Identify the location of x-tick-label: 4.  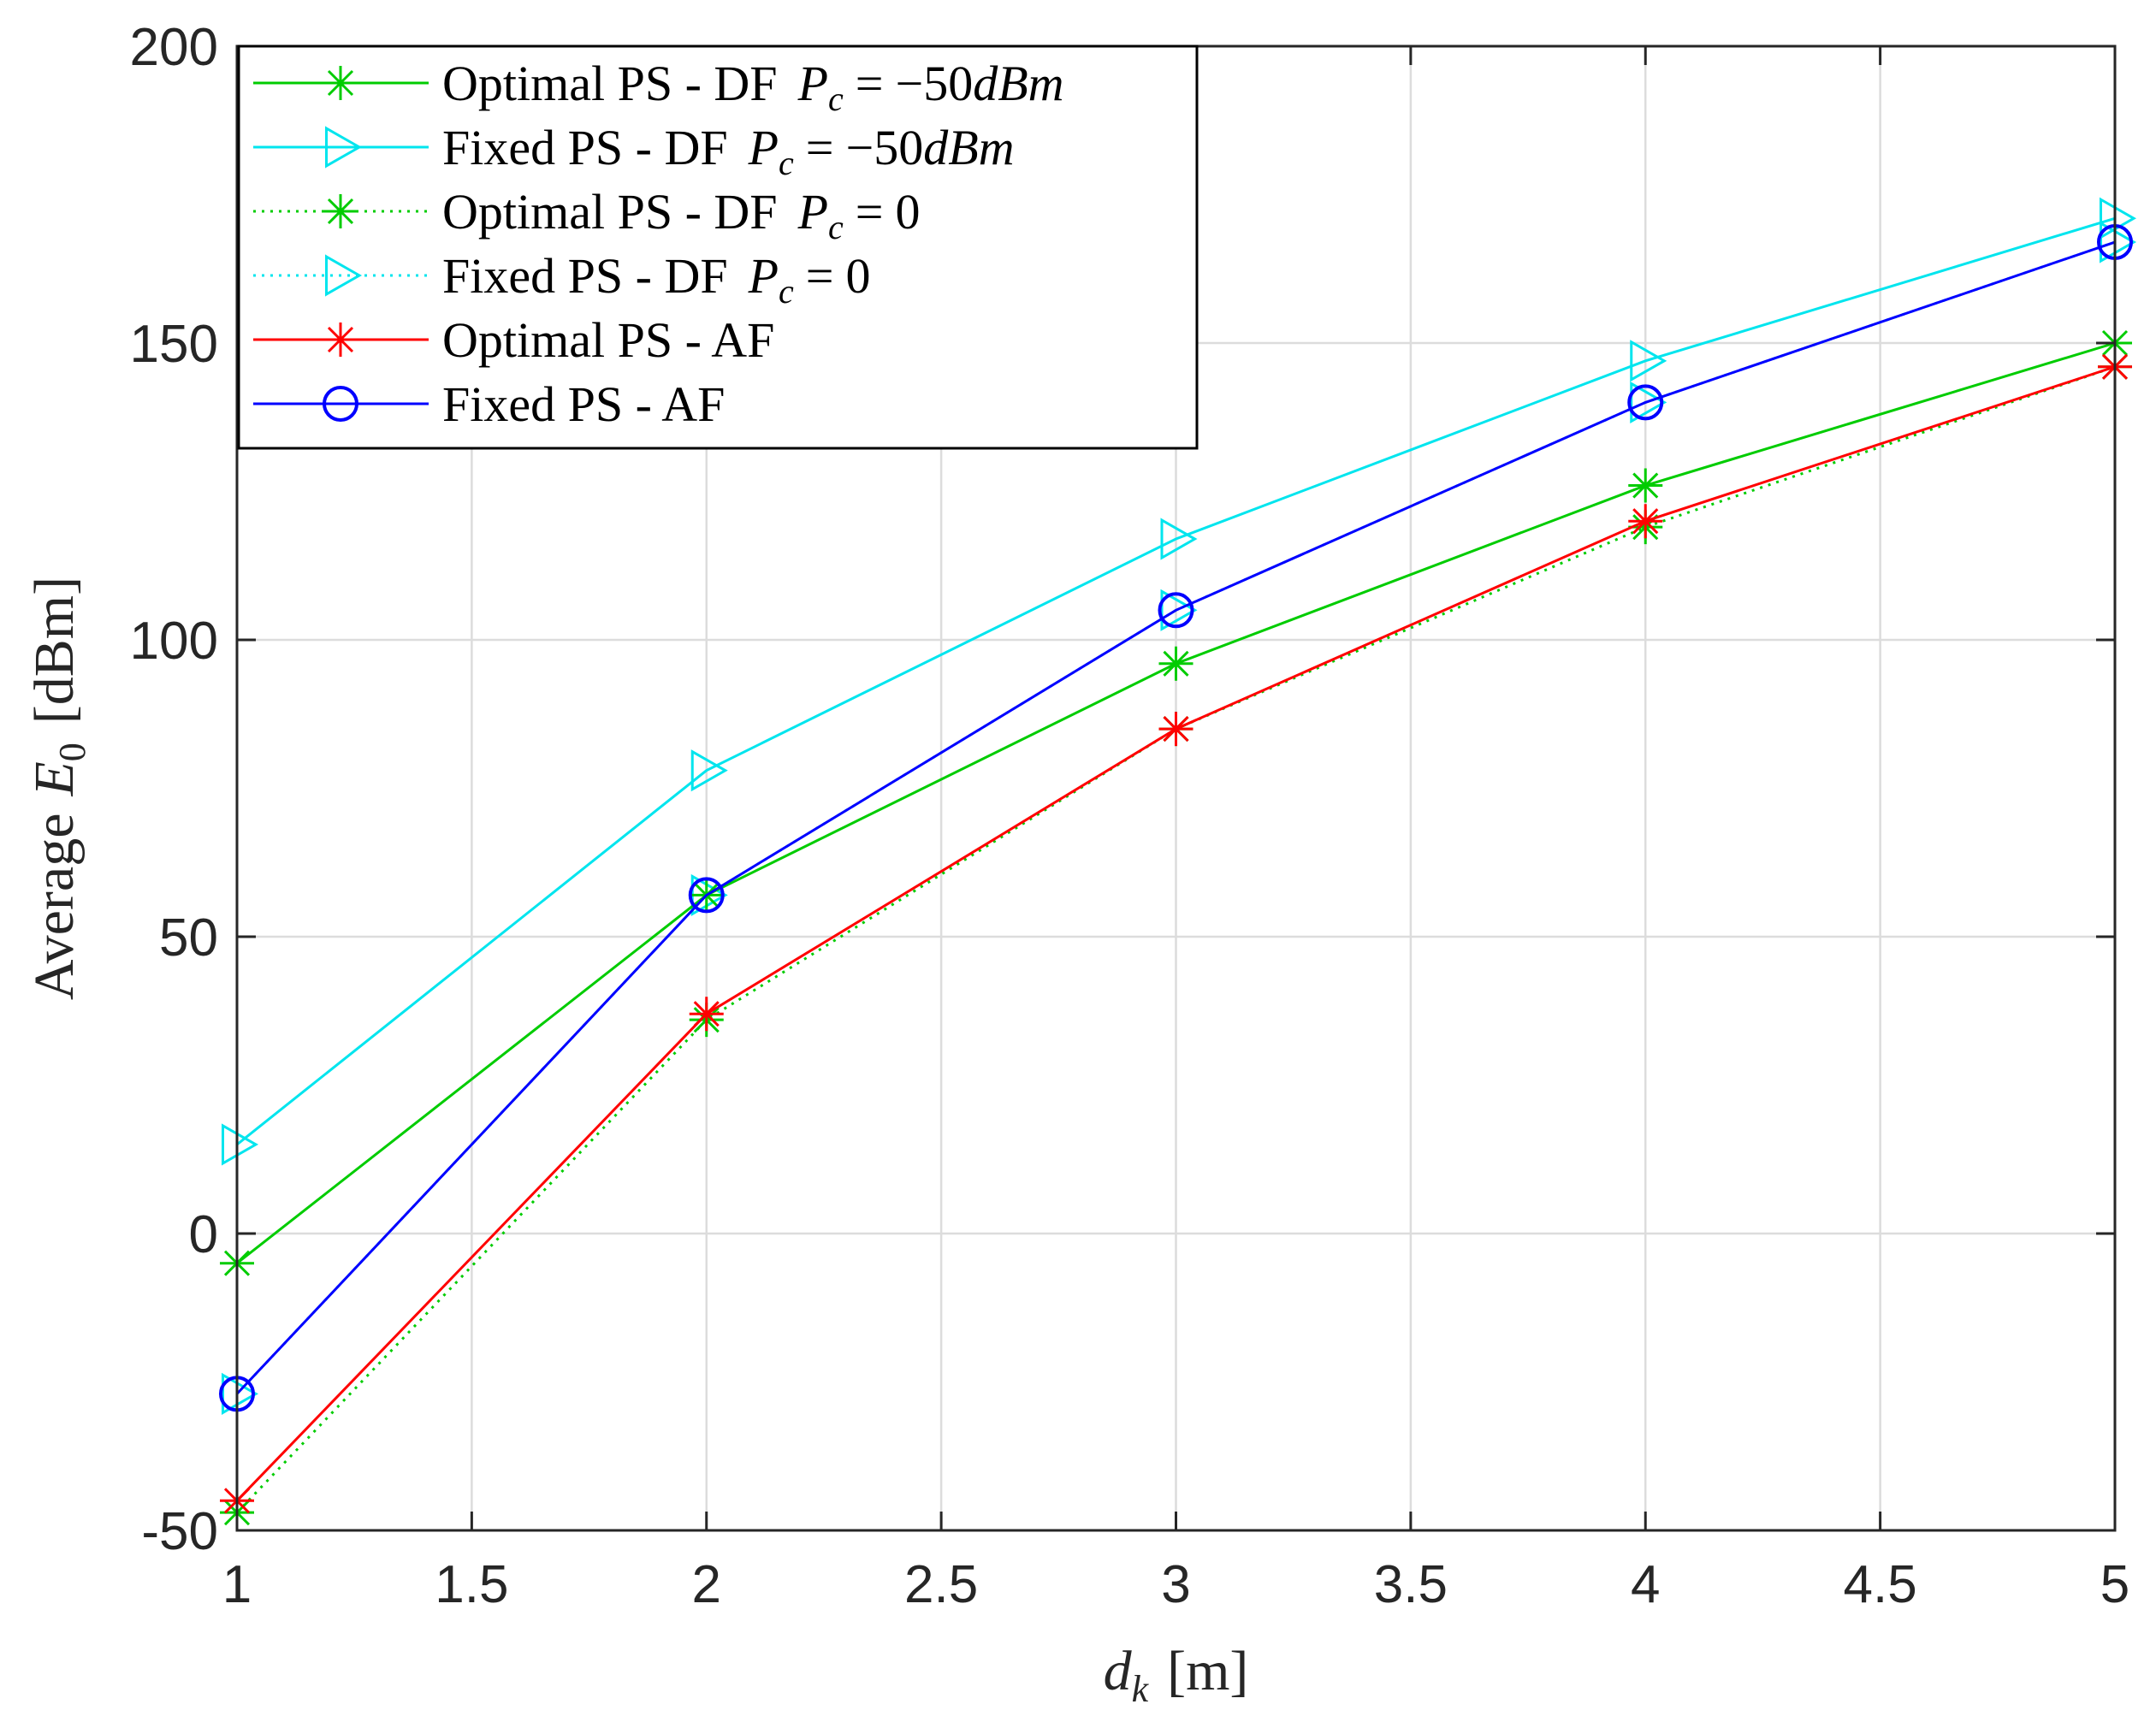
(1645, 1584).